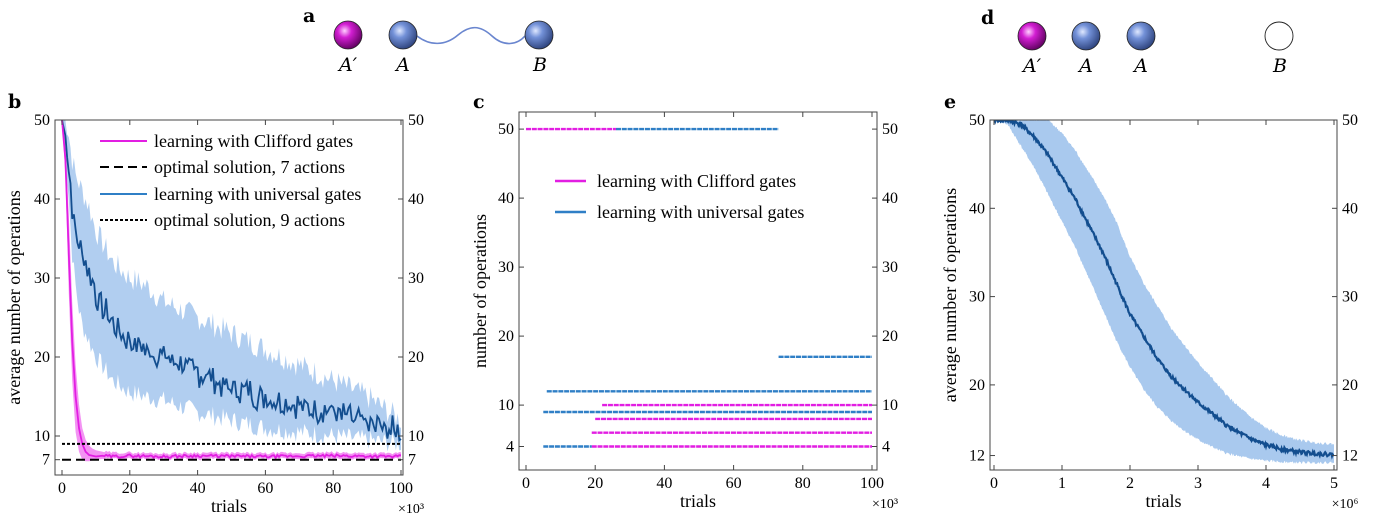 Image resolution: width=1375 pixels, height=516 pixels. What do you see at coordinates (412, 460) in the screenshot?
I see `y-tick-label-right: 7` at bounding box center [412, 460].